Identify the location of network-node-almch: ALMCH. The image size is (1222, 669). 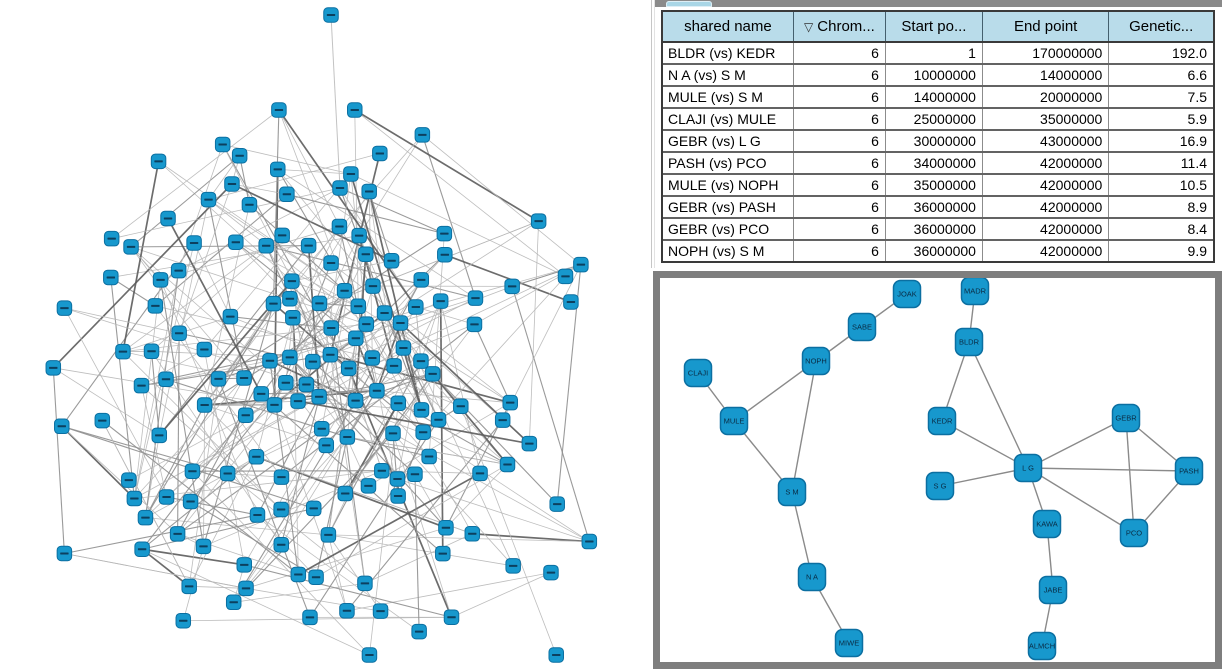
(1042, 646).